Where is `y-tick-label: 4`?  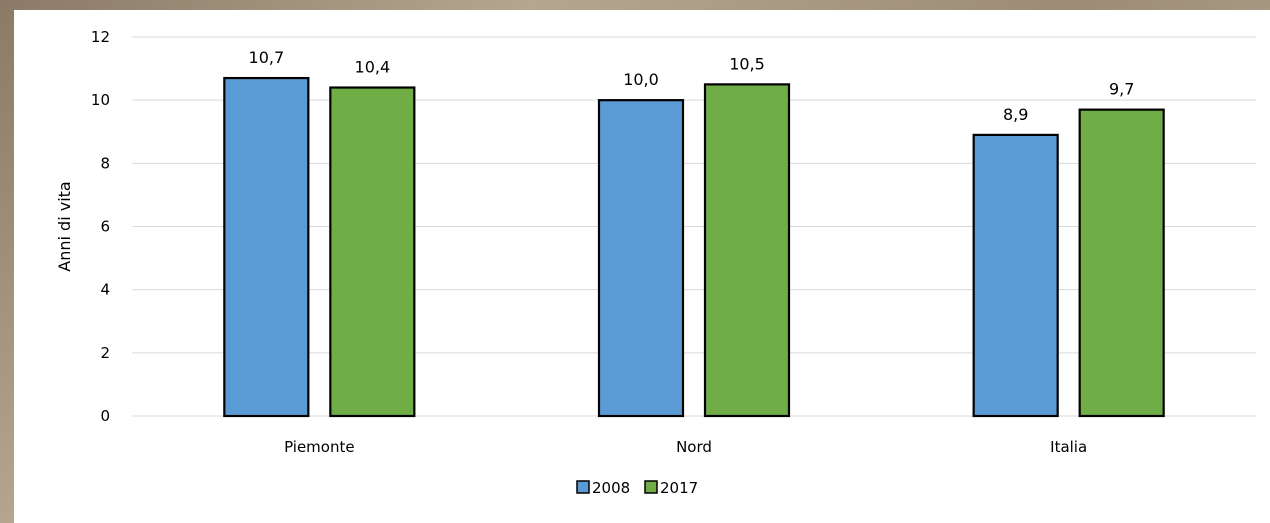 y-tick-label: 4 is located at coordinates (105, 290).